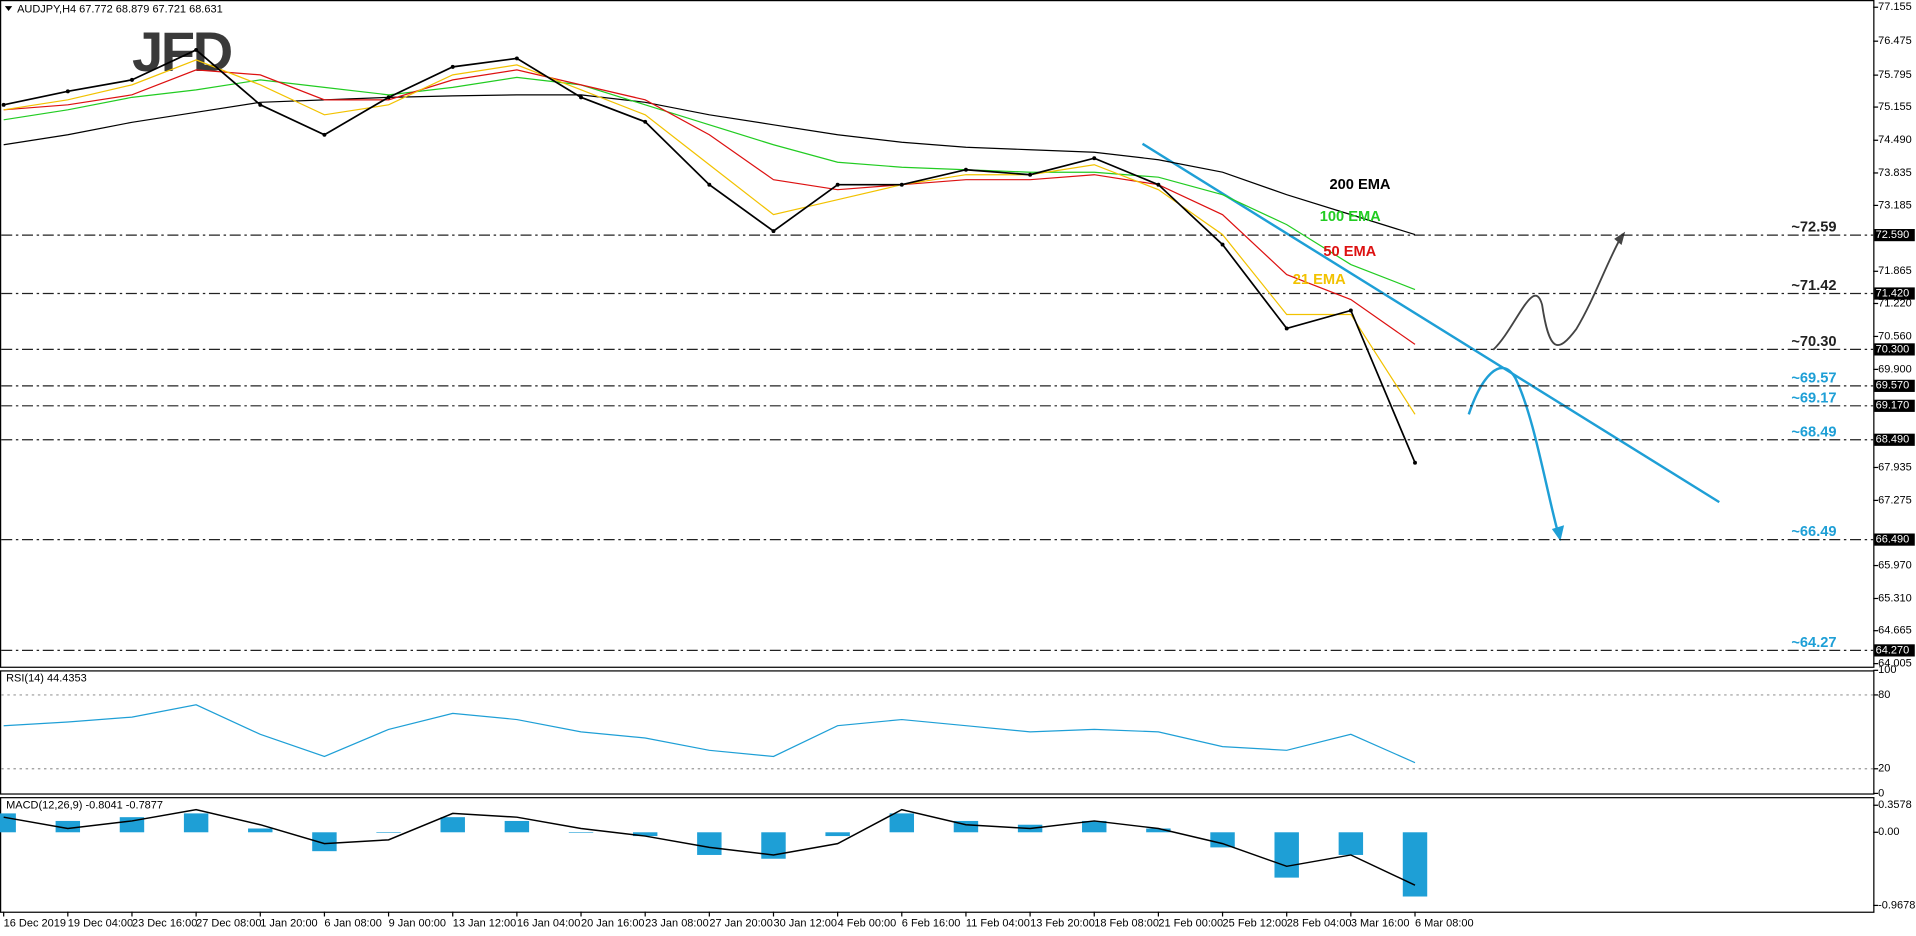 The width and height of the screenshot is (1916, 936). Describe the element at coordinates (1190, 924) in the screenshot. I see `x-tick-label: 21 Feb 00:00` at that location.